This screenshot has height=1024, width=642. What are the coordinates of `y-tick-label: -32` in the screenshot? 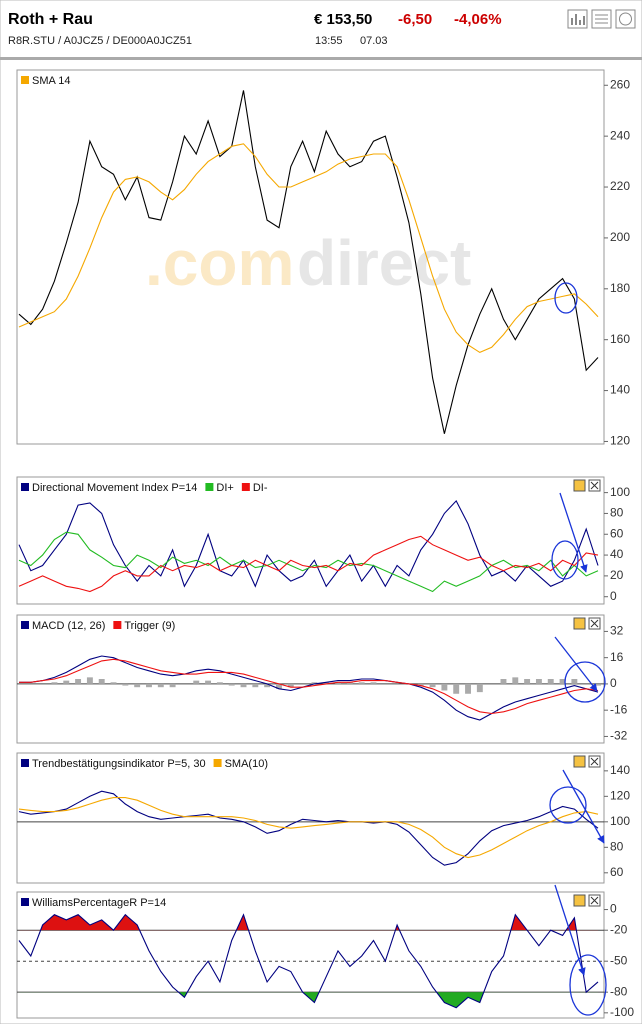 It's located at (619, 736).